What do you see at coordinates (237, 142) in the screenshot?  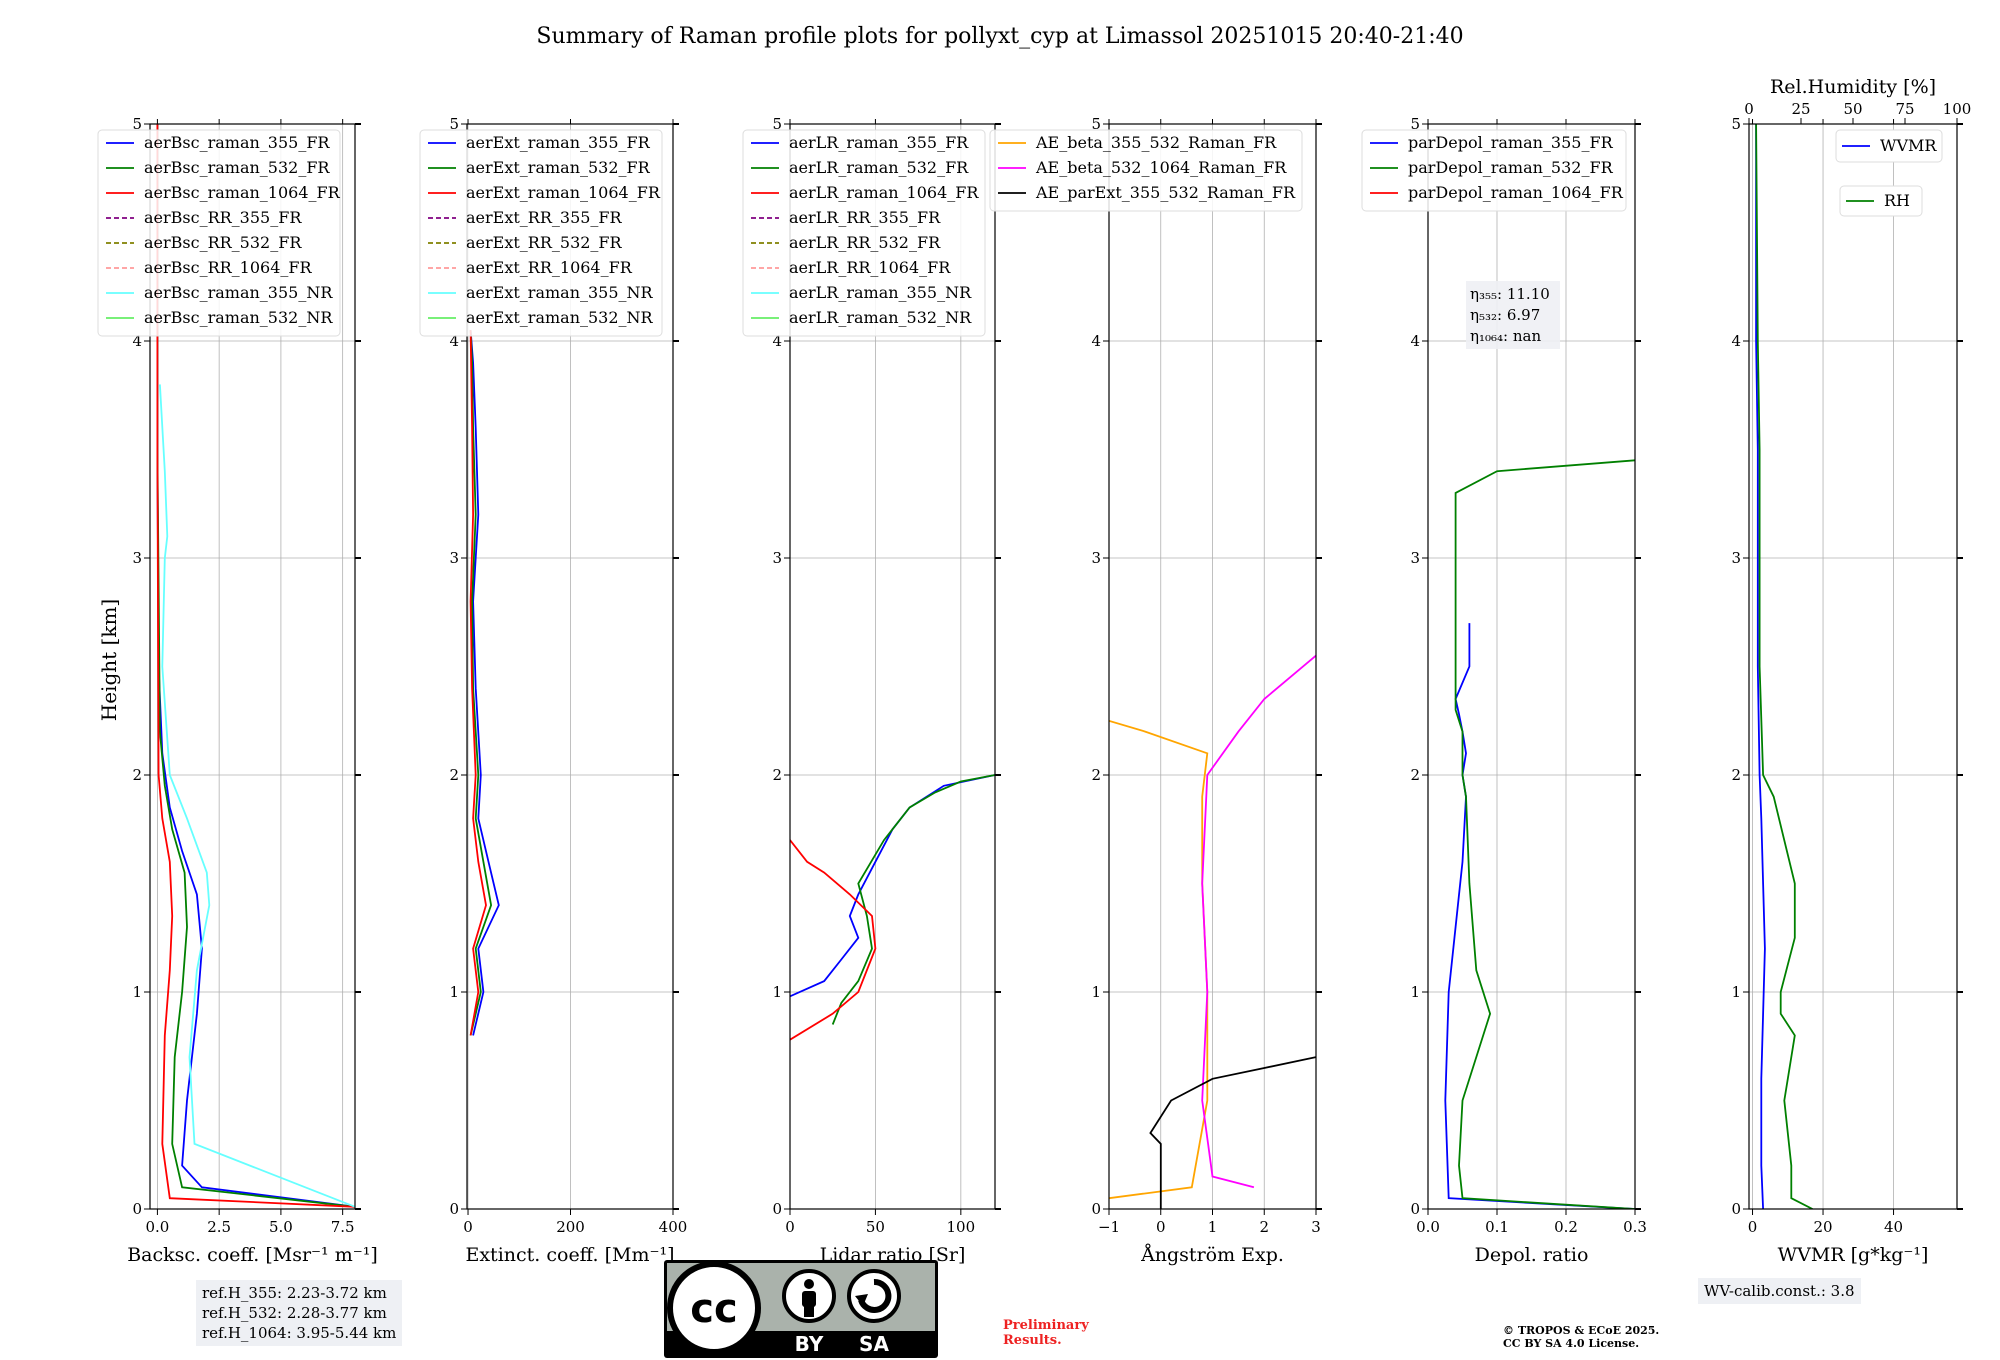 I see `legend-entry: aerBsc_raman_355_FR` at bounding box center [237, 142].